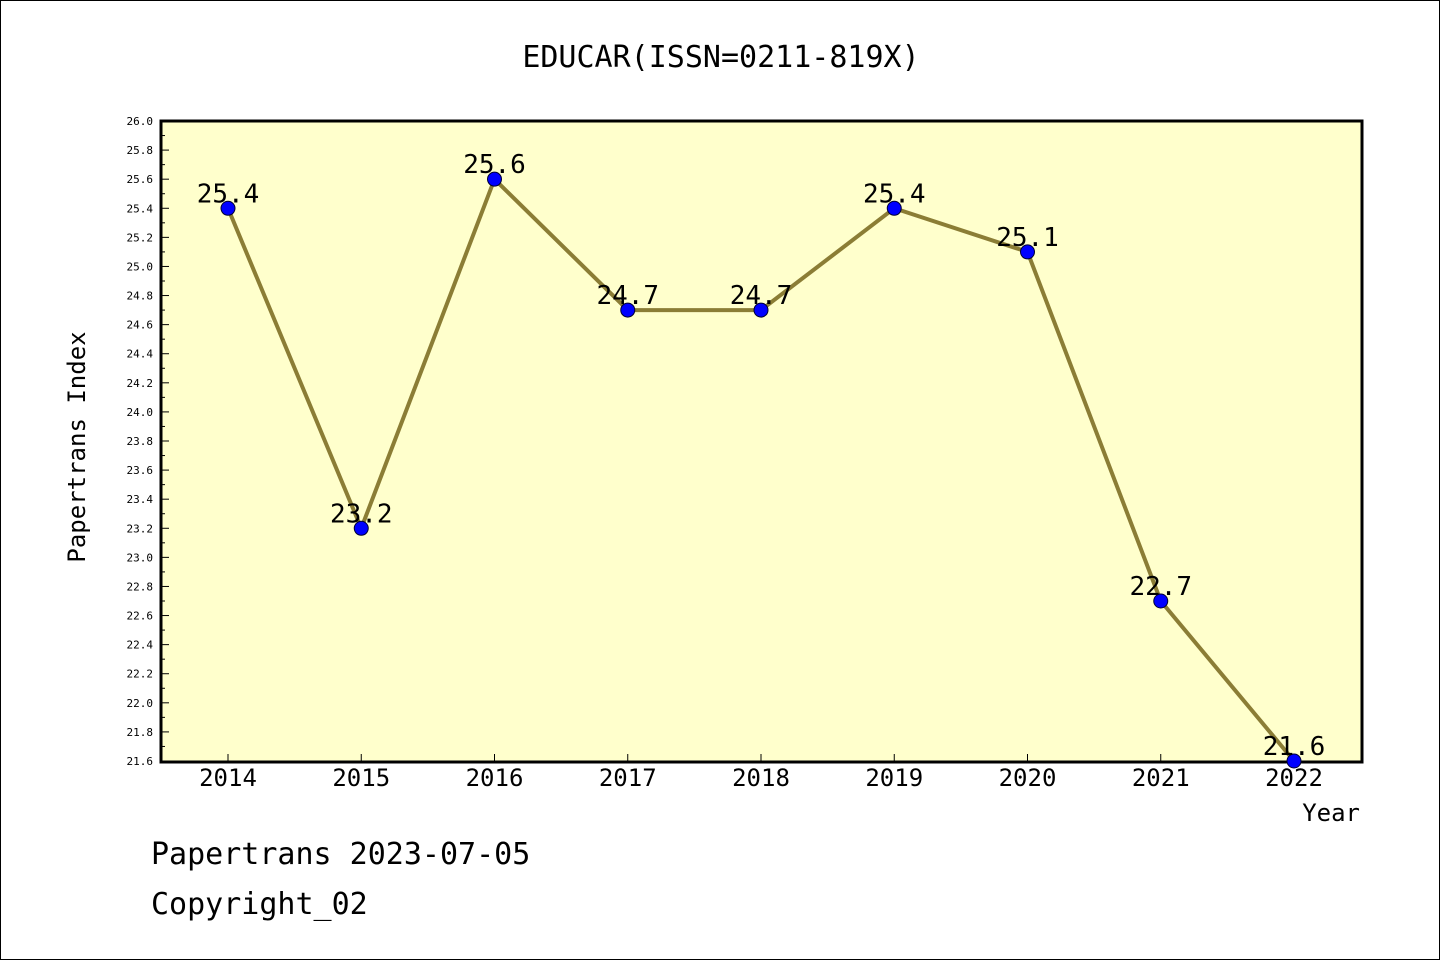  I want to click on y-tick-label: 25.8, so click(140, 150).